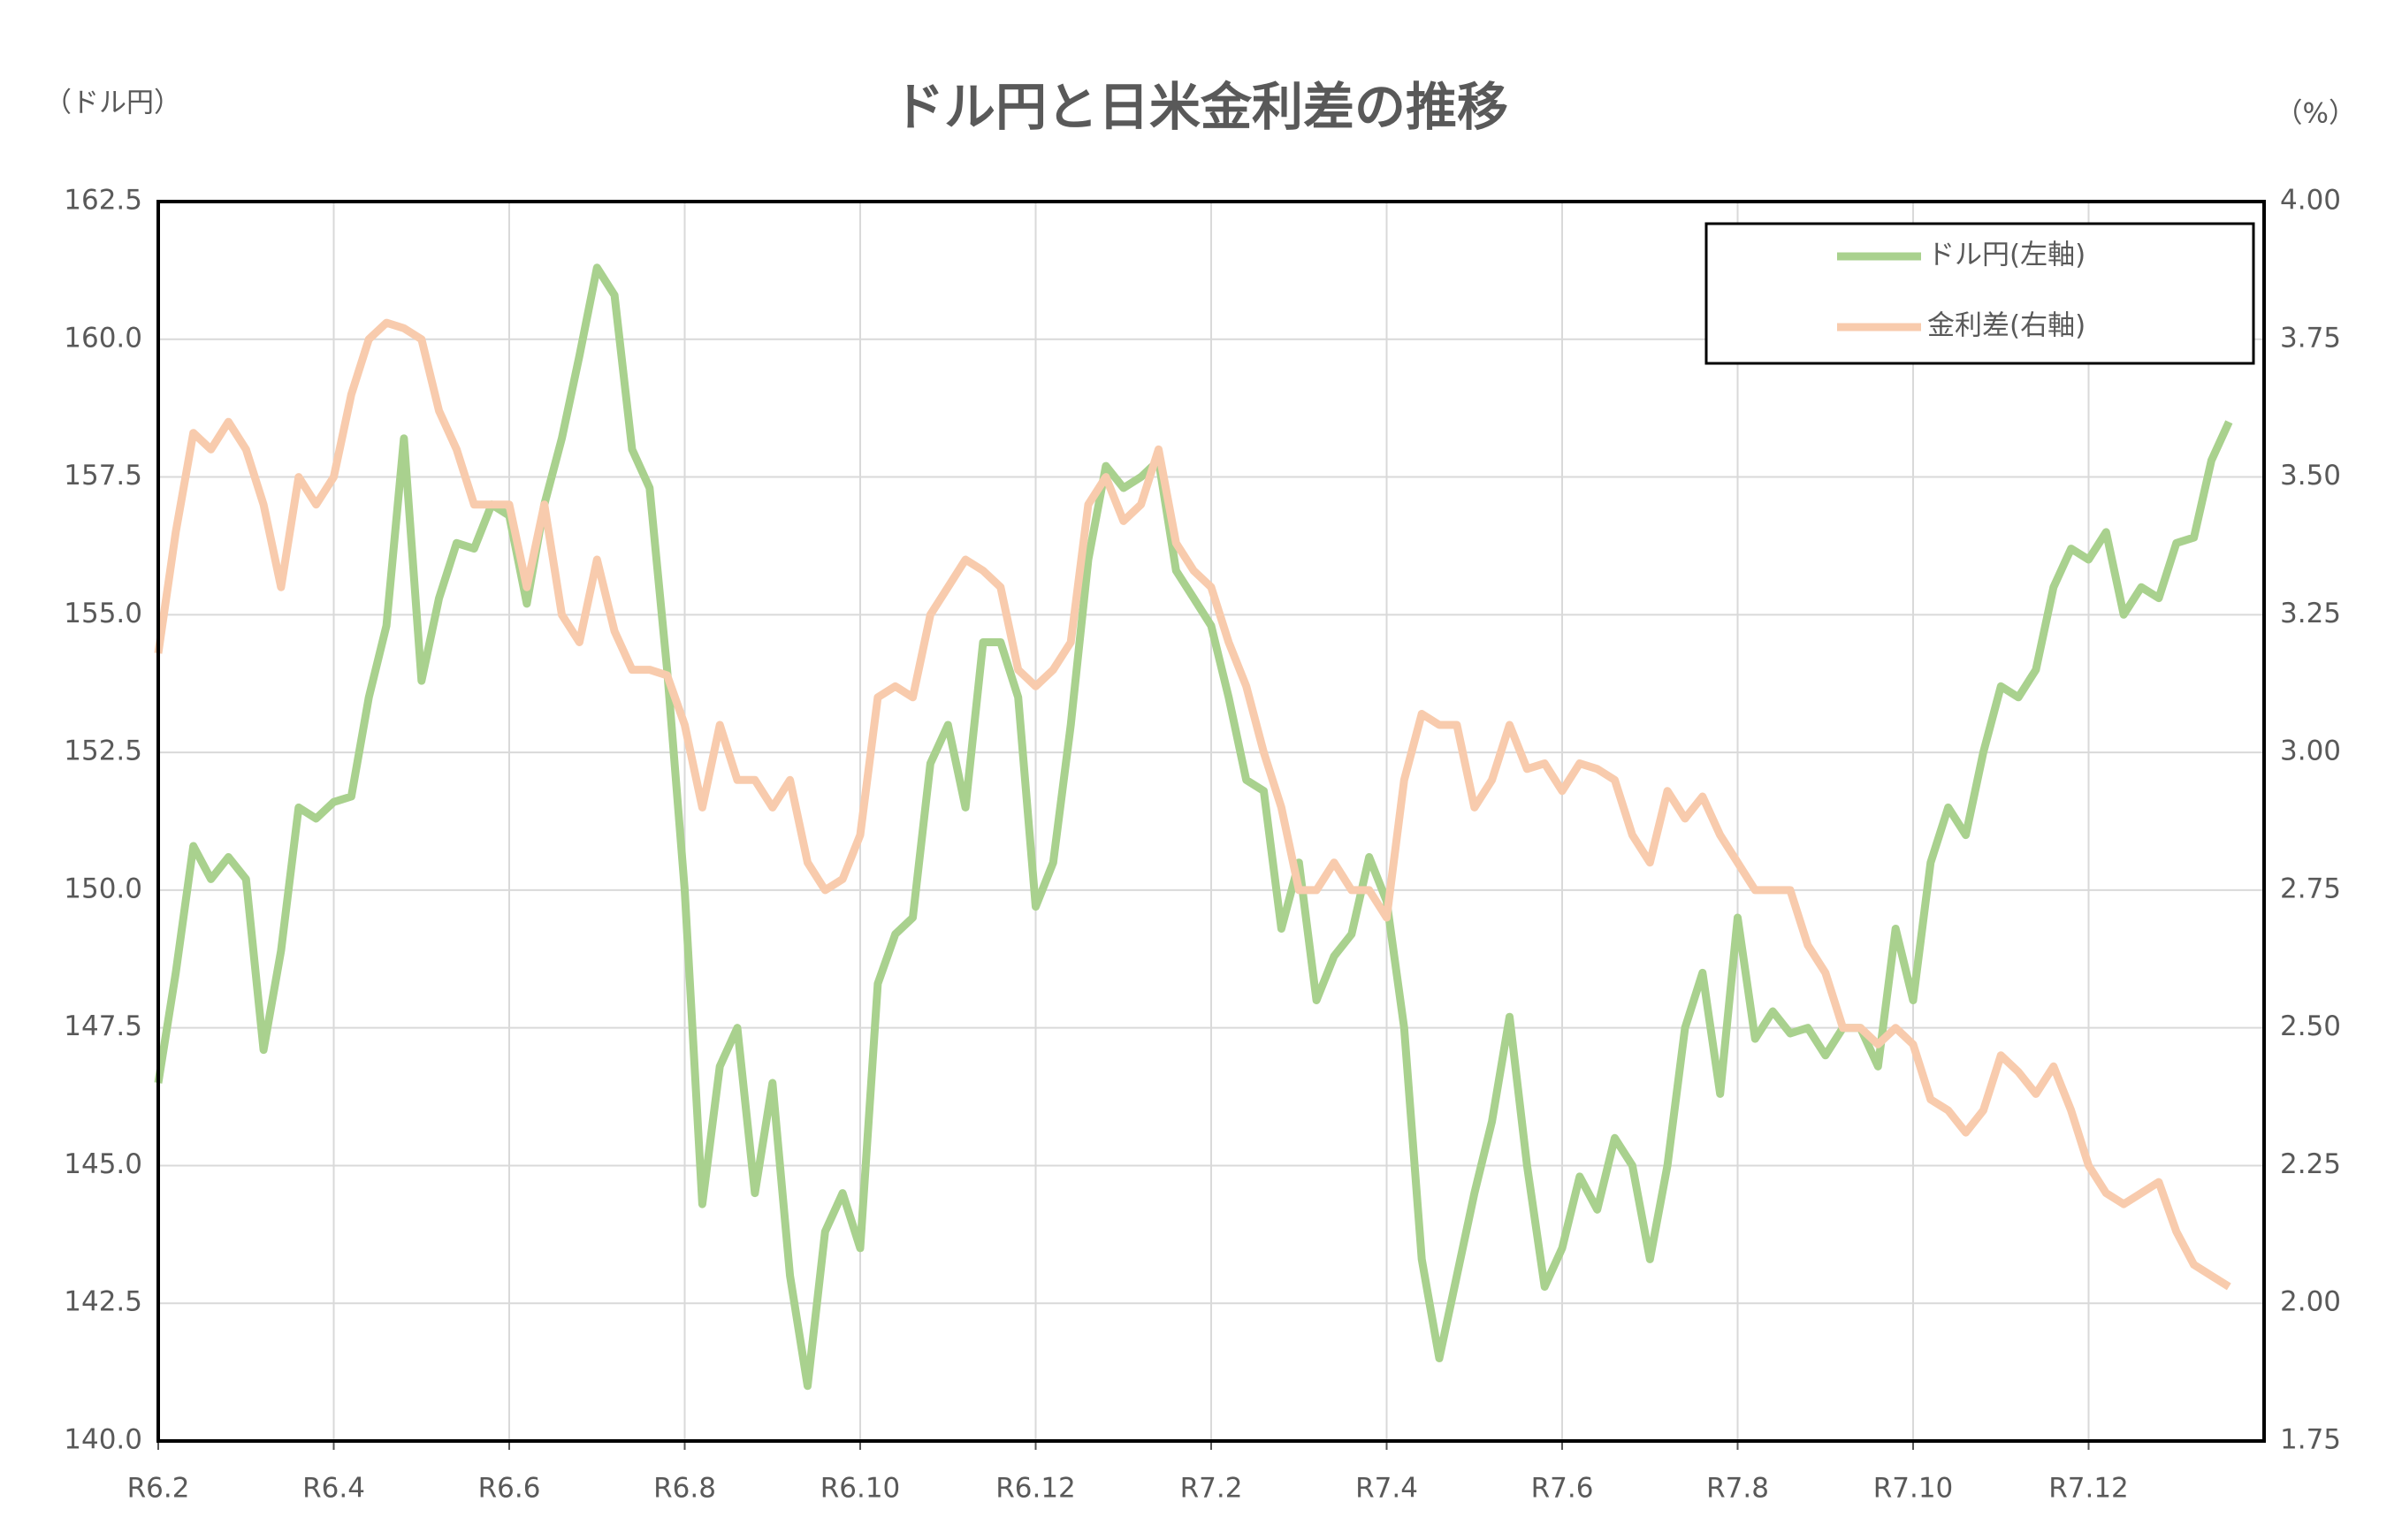 The height and width of the screenshot is (1540, 2402). Describe the element at coordinates (860, 1489) in the screenshot. I see `x-tick-label: R6.10` at that location.